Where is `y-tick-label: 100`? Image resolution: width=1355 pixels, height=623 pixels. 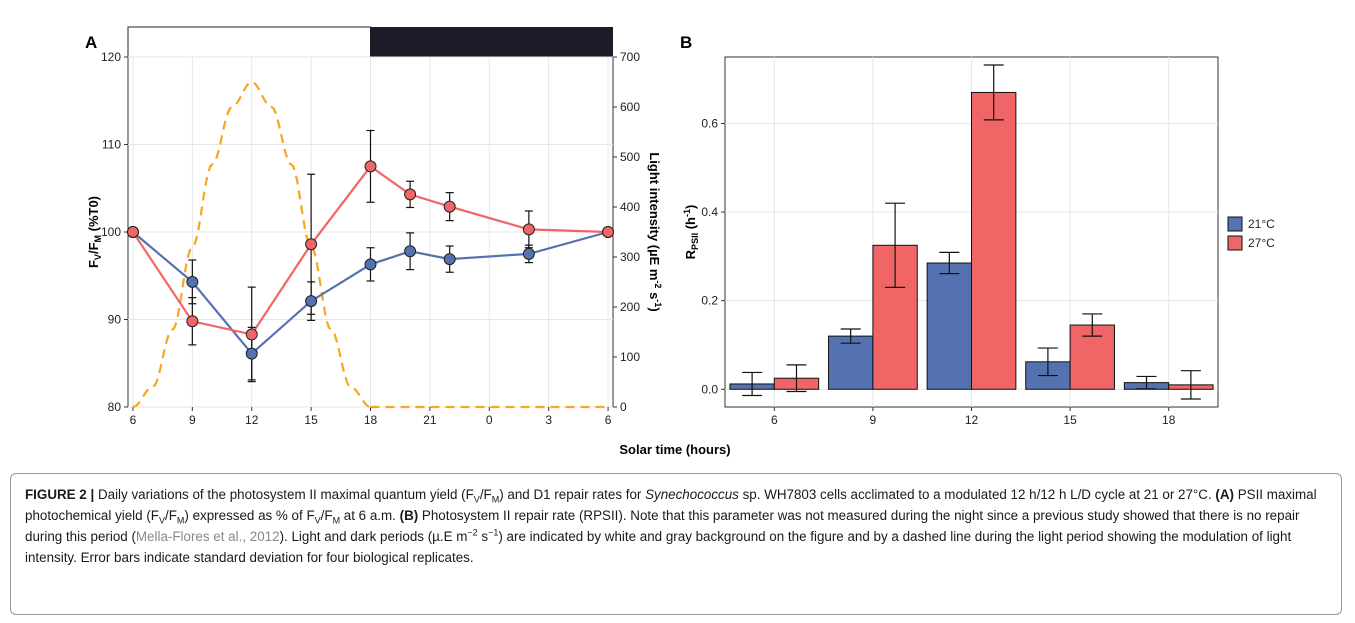 y-tick-label: 100 is located at coordinates (111, 232).